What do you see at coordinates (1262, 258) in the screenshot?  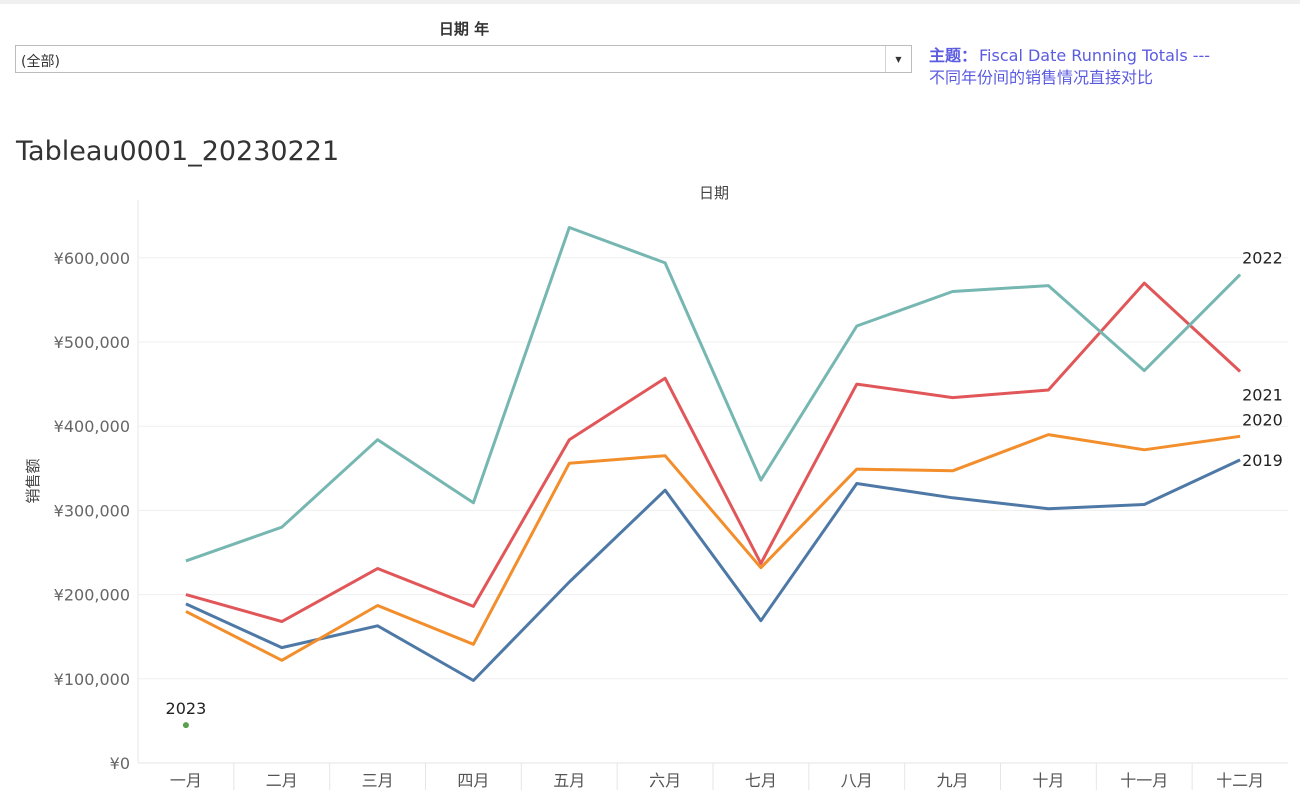 I see `series-label-2022: 2022` at bounding box center [1262, 258].